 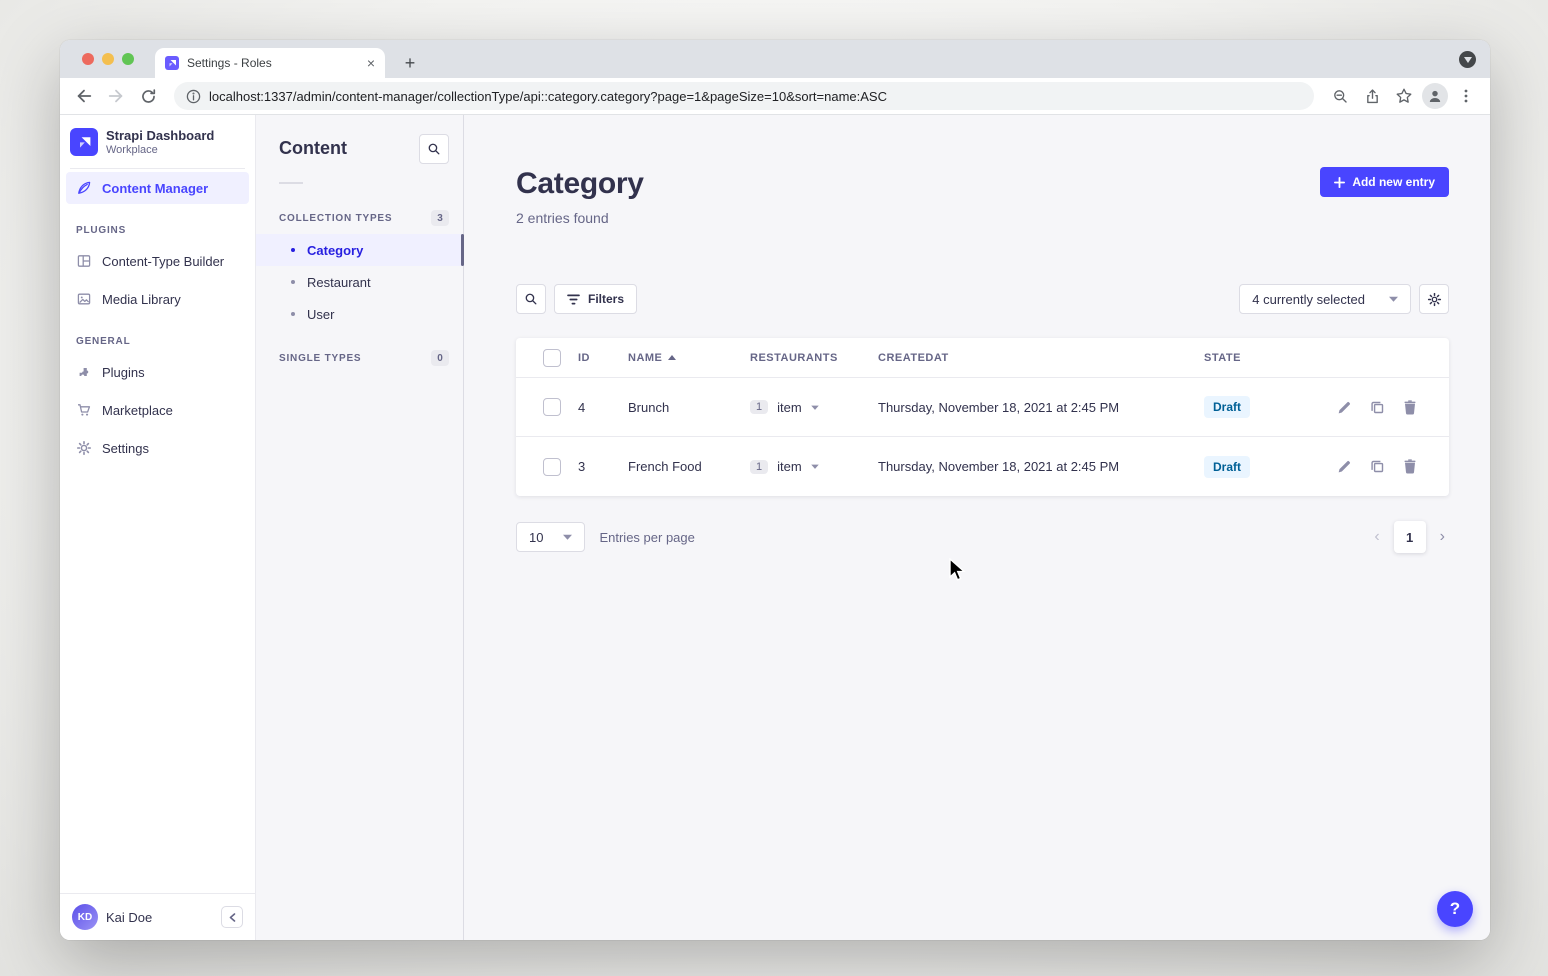 I want to click on sidebar-item-settings: Settings, so click(x=157, y=448).